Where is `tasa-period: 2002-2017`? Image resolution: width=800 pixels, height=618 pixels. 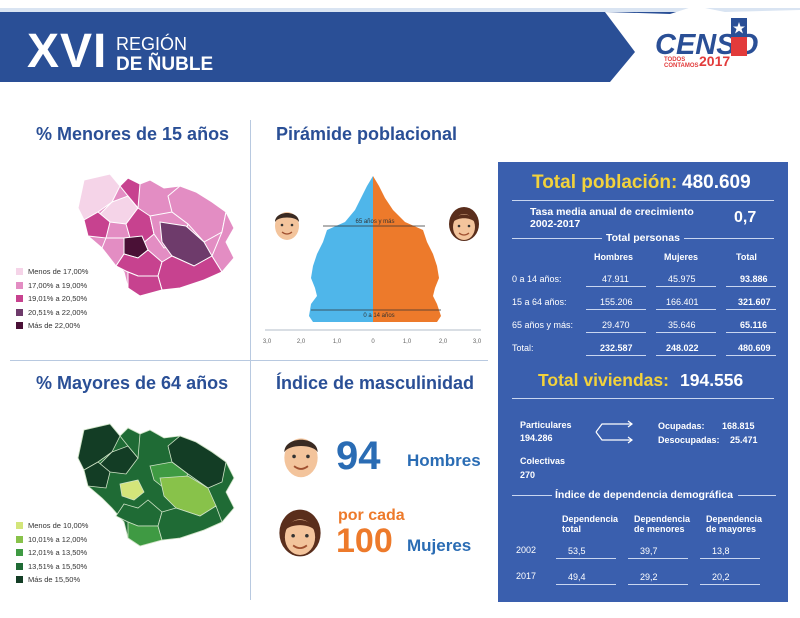
tasa-period: 2002-2017 is located at coordinates (555, 224).